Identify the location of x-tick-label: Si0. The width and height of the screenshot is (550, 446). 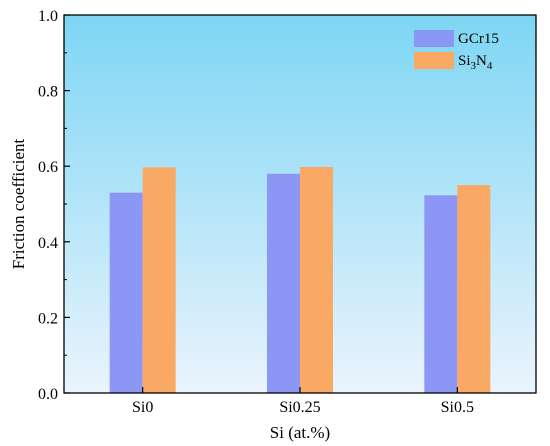
(142, 407).